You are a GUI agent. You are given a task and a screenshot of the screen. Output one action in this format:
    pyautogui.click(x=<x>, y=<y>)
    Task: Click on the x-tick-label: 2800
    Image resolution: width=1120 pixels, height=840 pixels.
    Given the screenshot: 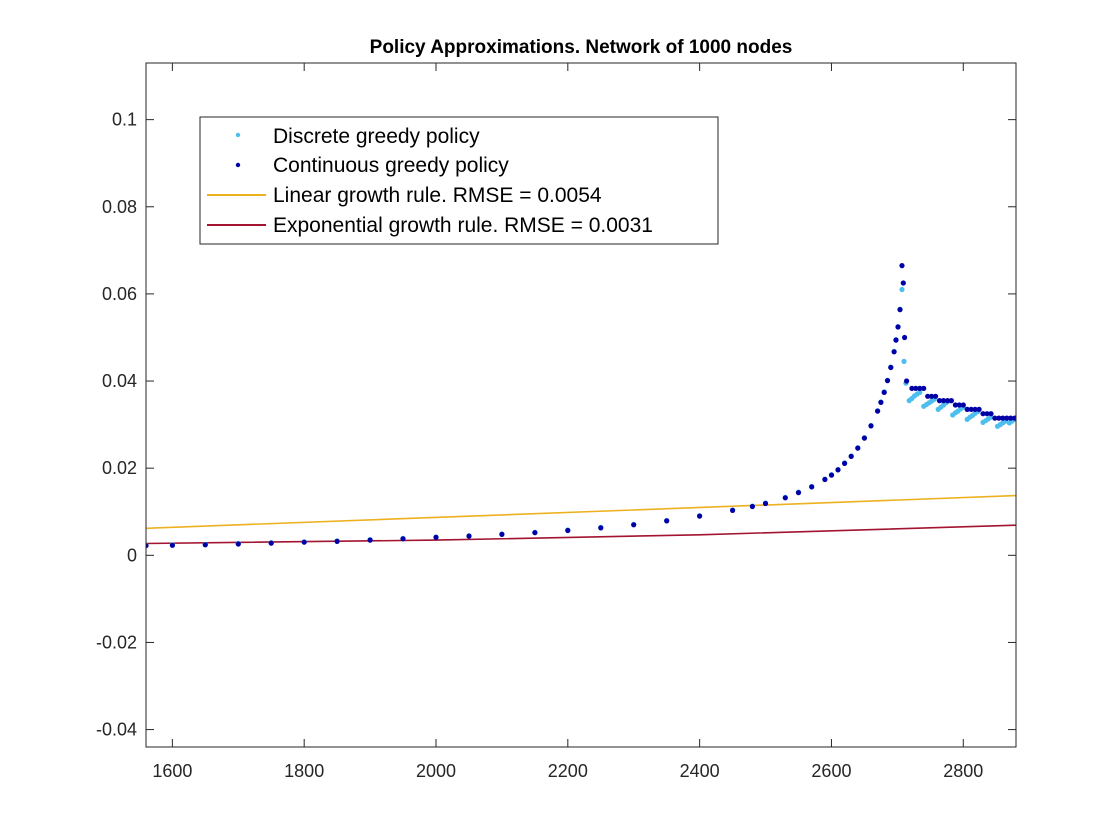 What is the action you would take?
    pyautogui.click(x=963, y=771)
    